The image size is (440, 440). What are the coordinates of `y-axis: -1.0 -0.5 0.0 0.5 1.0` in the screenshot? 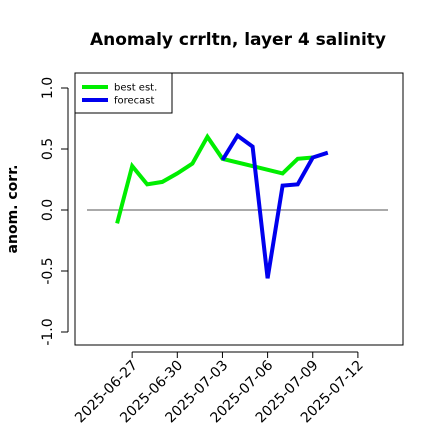 It's located at (54, 211).